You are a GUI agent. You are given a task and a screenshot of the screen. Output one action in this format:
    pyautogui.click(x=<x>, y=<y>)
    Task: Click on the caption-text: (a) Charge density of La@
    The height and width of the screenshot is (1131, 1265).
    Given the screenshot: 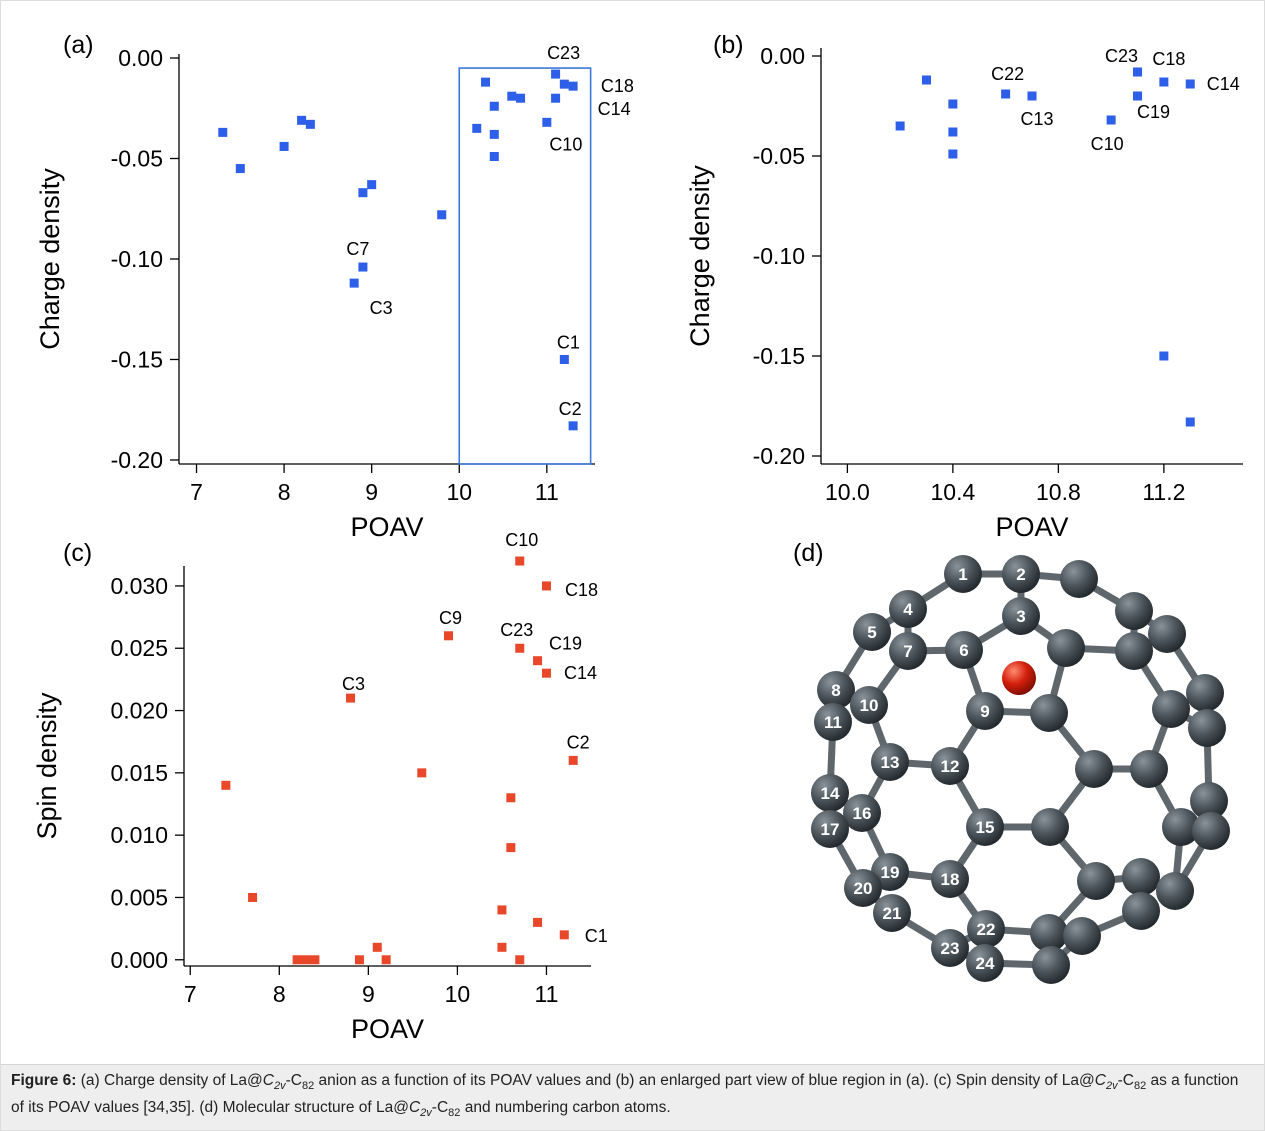 What is the action you would take?
    pyautogui.click(x=169, y=1080)
    